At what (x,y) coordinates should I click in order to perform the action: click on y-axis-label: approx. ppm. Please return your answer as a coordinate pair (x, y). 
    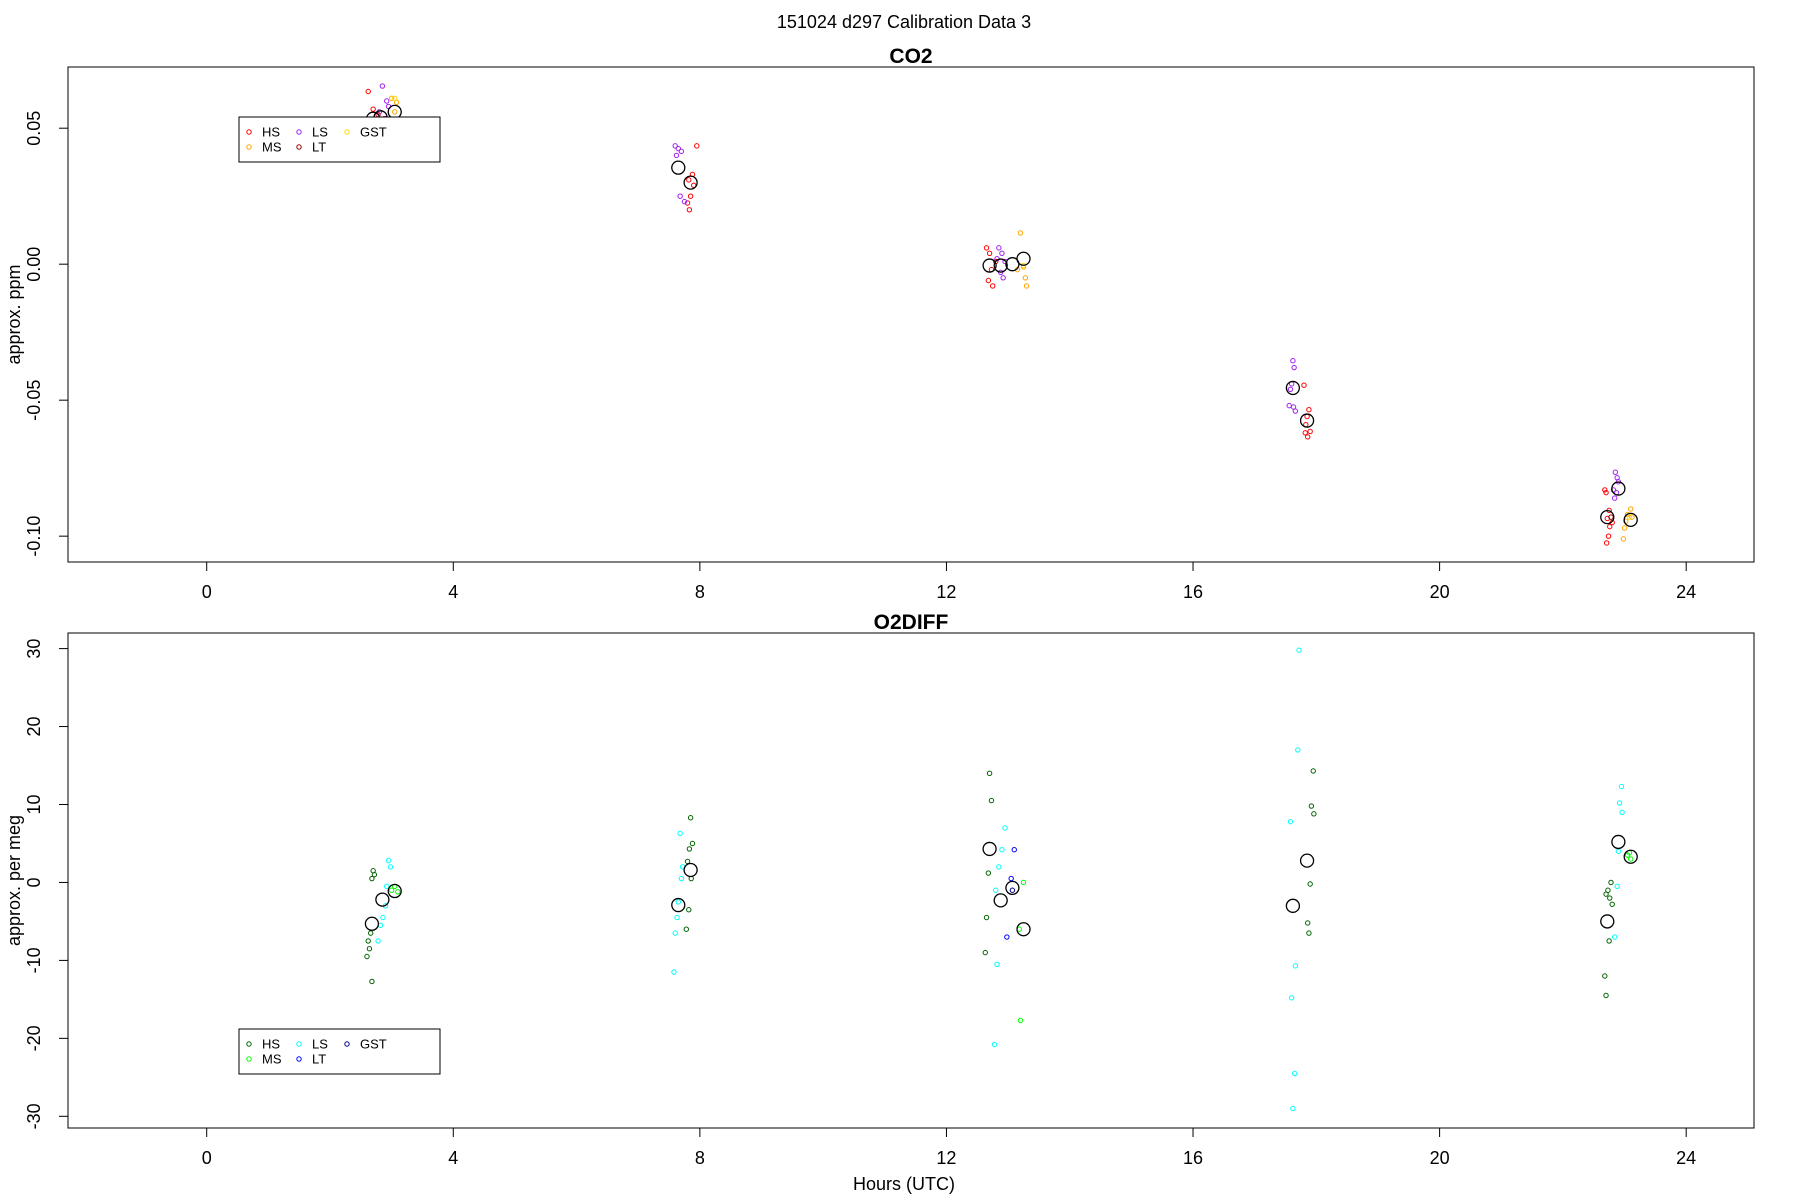
    Looking at the image, I should click on (14, 314).